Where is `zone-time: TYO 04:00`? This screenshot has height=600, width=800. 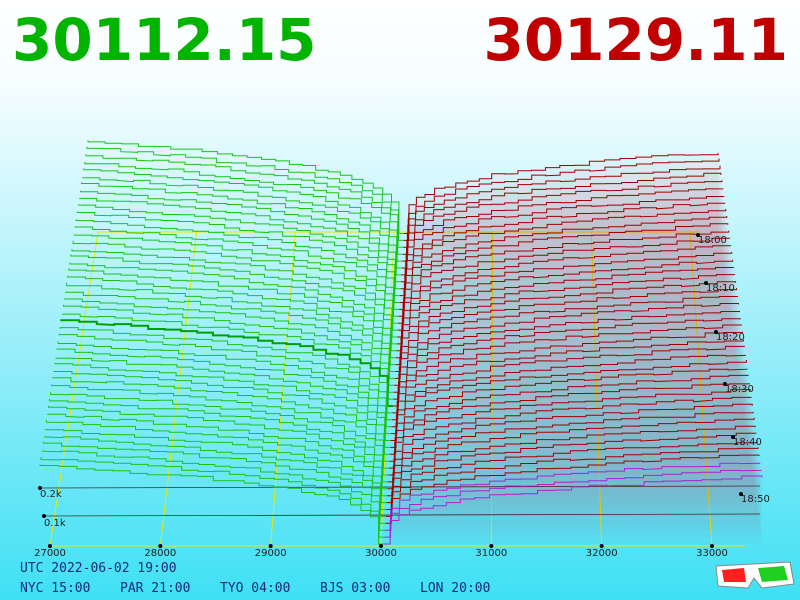 zone-time: TYO 04:00 is located at coordinates (255, 588).